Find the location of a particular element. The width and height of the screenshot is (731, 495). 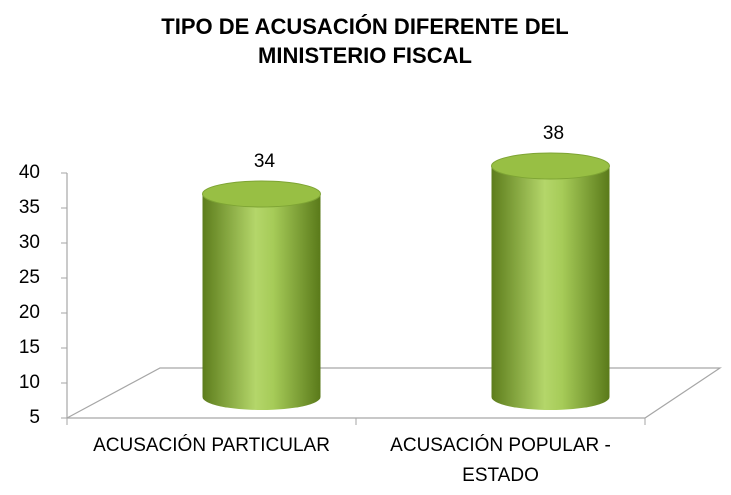

y-tick-label: 20 is located at coordinates (29, 312).